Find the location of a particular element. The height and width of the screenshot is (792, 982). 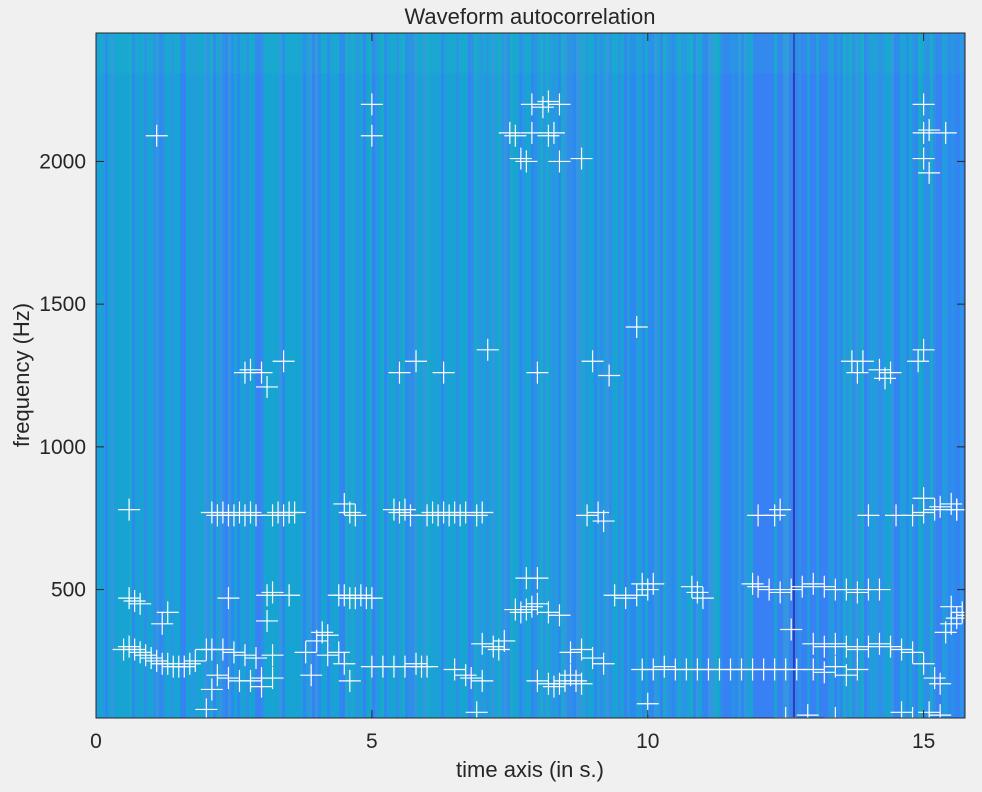

x-tick-label: 15 is located at coordinates (923, 741).